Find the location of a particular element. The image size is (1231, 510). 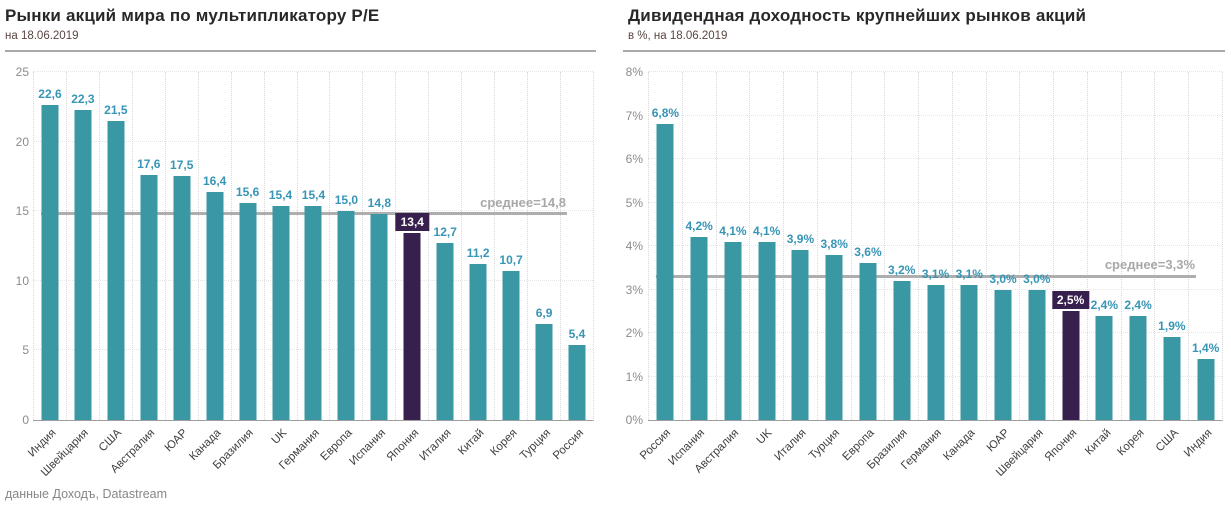

bar-value-label: 3,0% is located at coordinates (1037, 278).